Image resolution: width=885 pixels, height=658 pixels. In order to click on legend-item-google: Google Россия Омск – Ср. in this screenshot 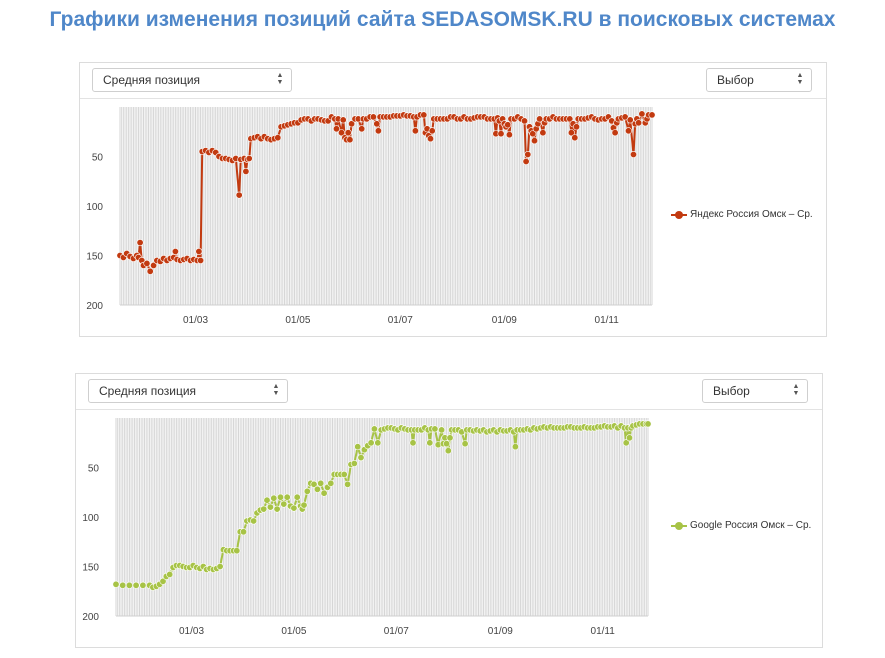, I will do `click(741, 525)`.